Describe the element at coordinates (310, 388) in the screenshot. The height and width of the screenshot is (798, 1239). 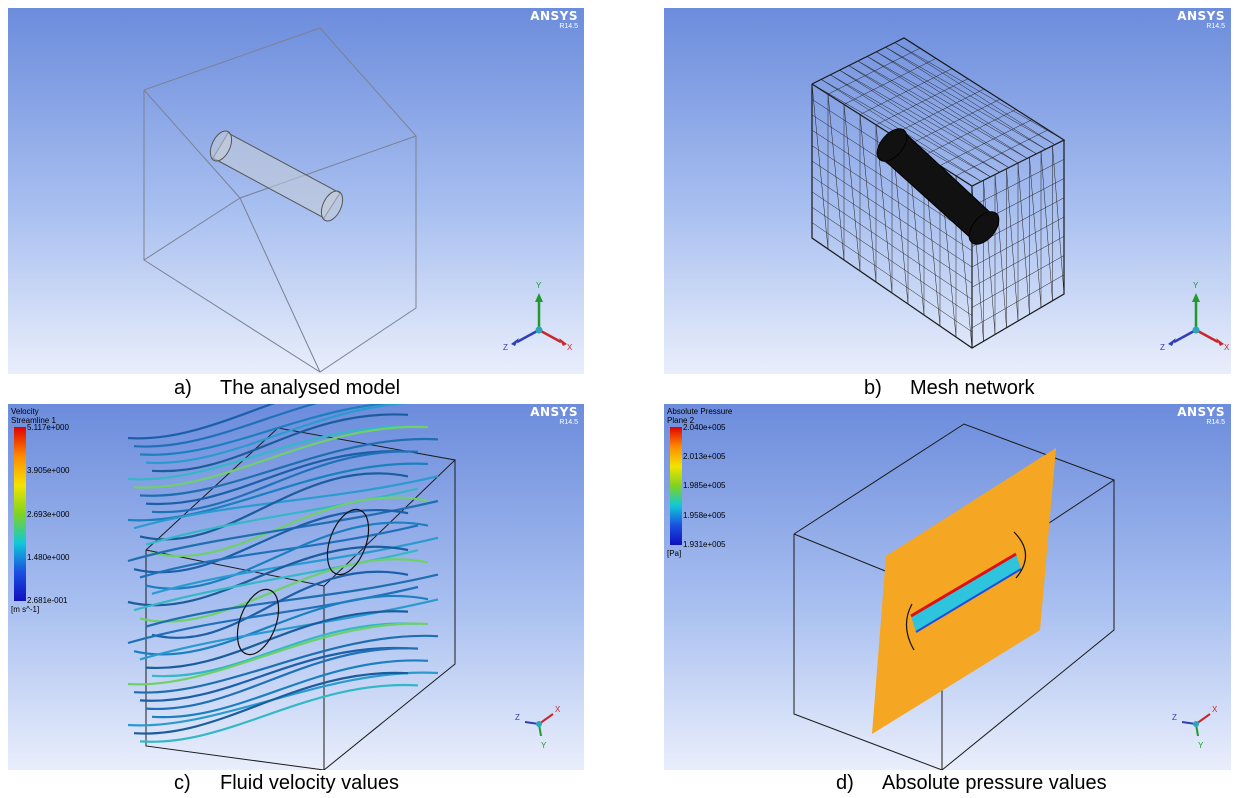
I see `caption-text: The analysed model` at that location.